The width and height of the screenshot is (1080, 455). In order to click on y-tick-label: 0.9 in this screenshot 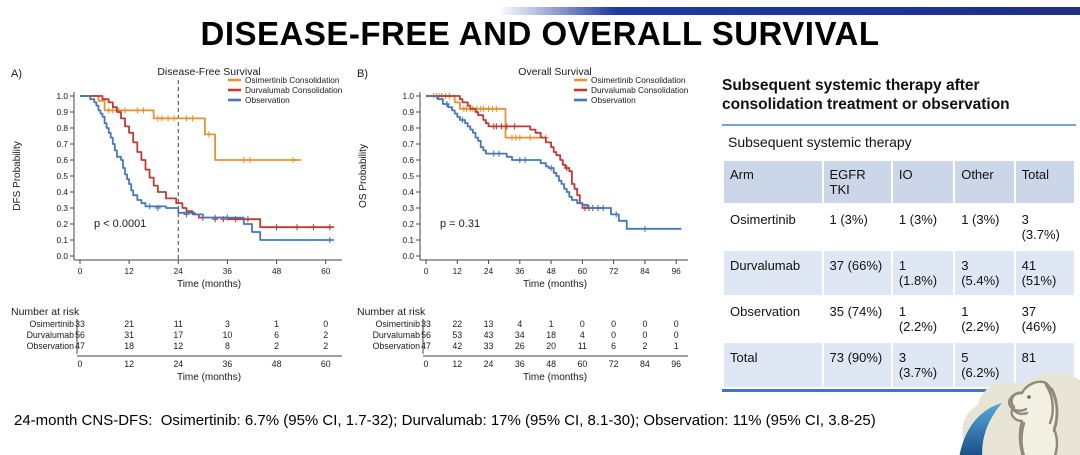, I will do `click(62, 112)`.